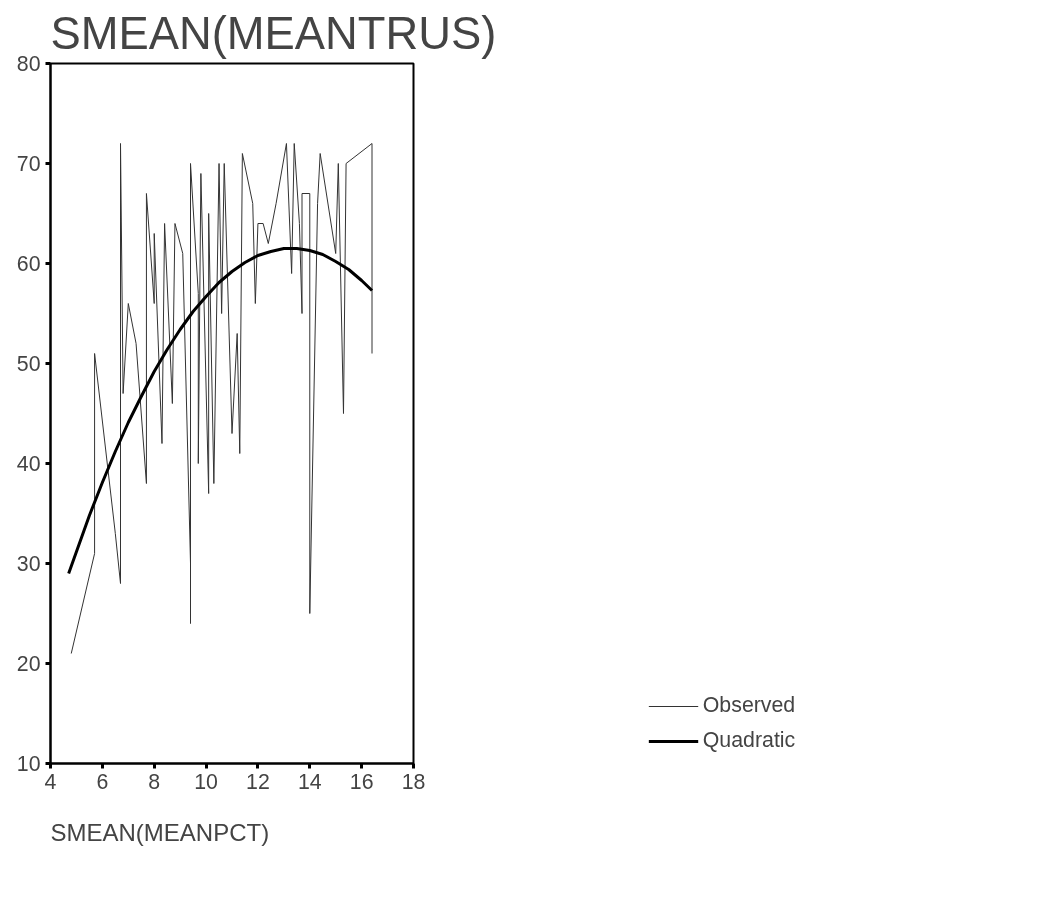  I want to click on y-tick-label: 70, so click(28, 164).